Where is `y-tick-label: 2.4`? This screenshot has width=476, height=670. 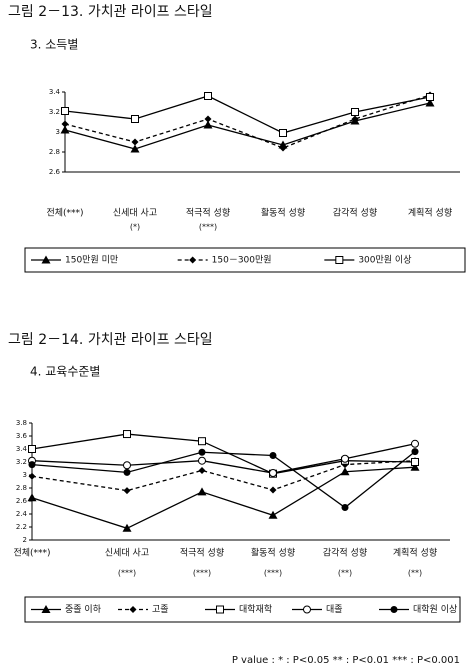
y-tick-label: 2.4 is located at coordinates (22, 514).